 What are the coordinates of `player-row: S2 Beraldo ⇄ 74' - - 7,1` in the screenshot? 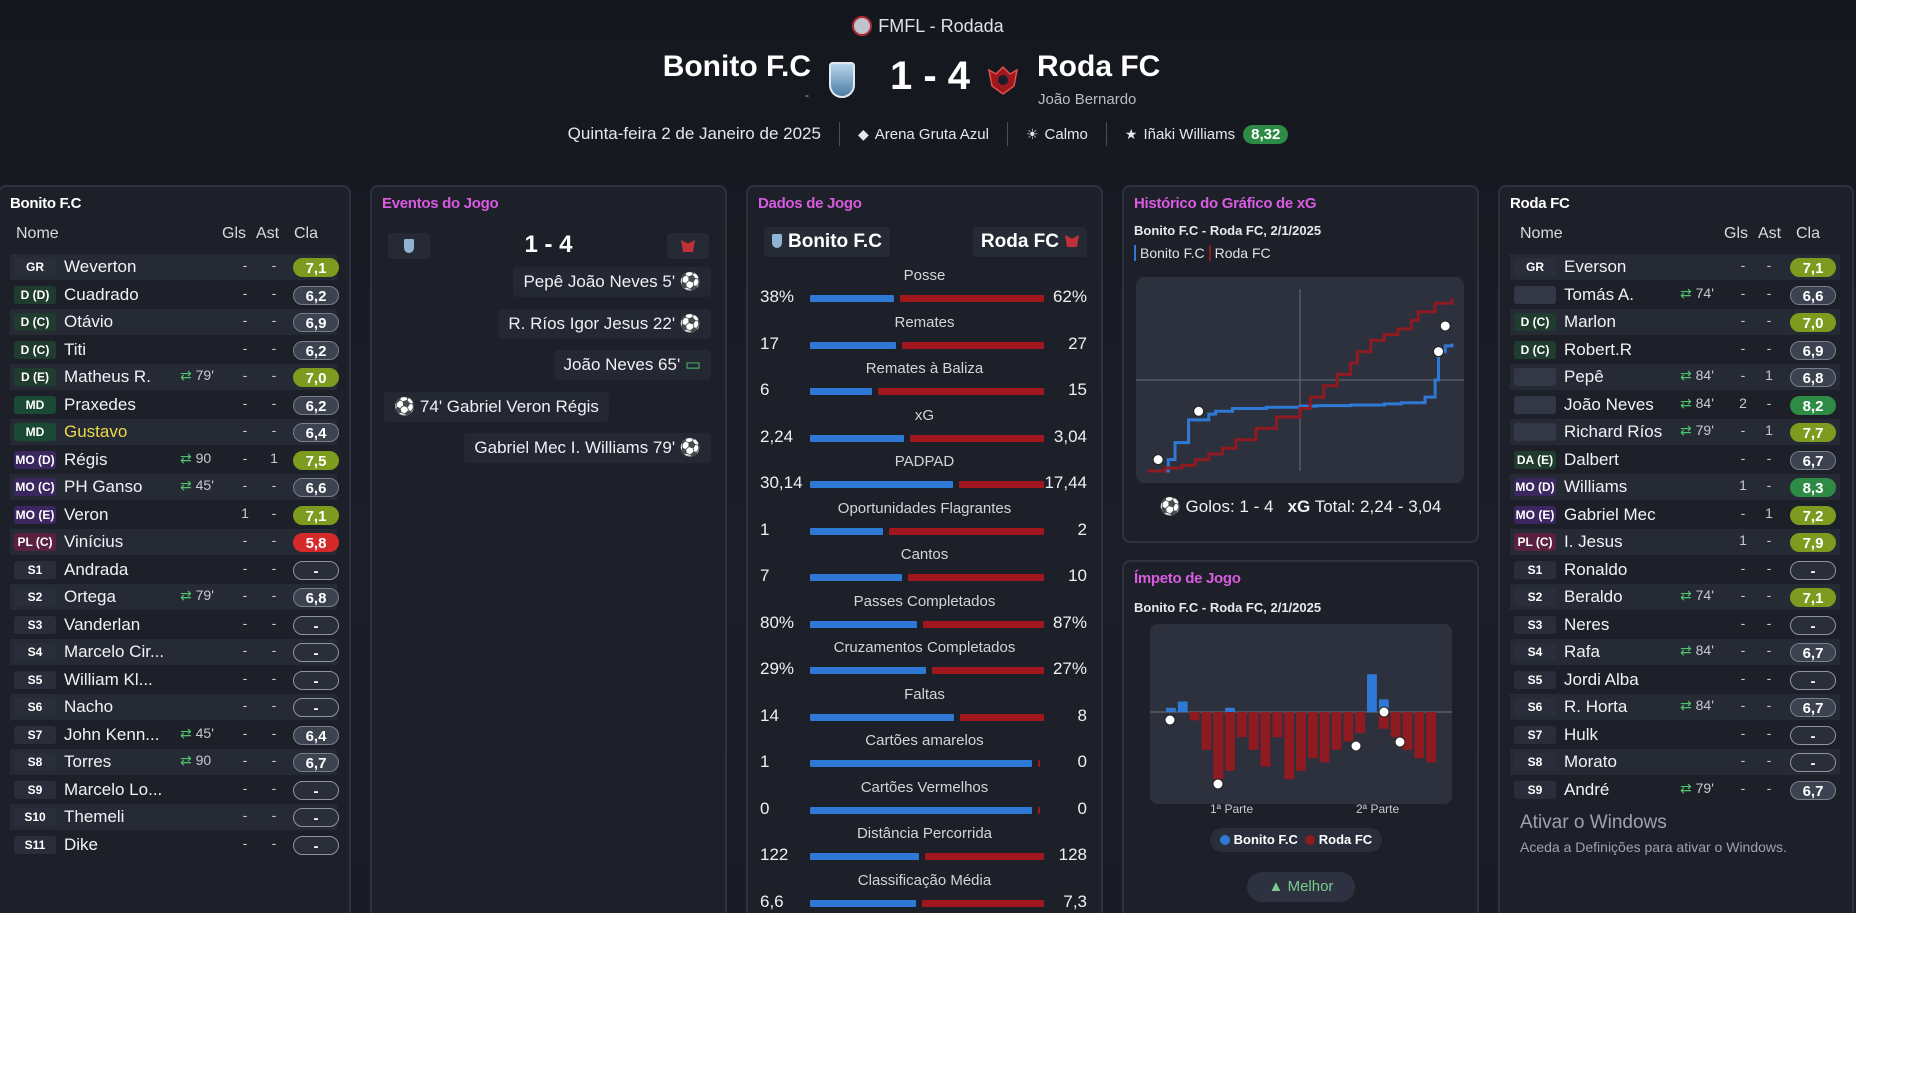 It's located at (1675, 597).